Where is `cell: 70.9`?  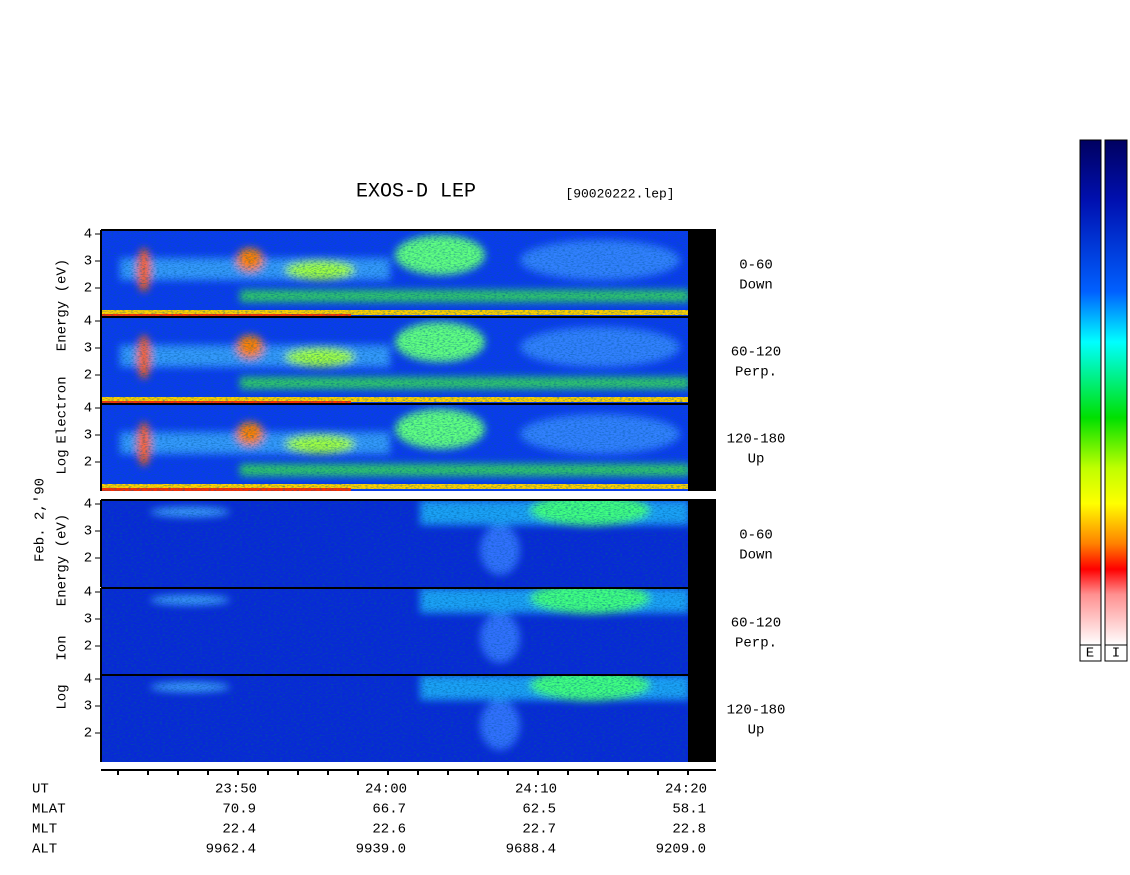
cell: 70.9 is located at coordinates (239, 810).